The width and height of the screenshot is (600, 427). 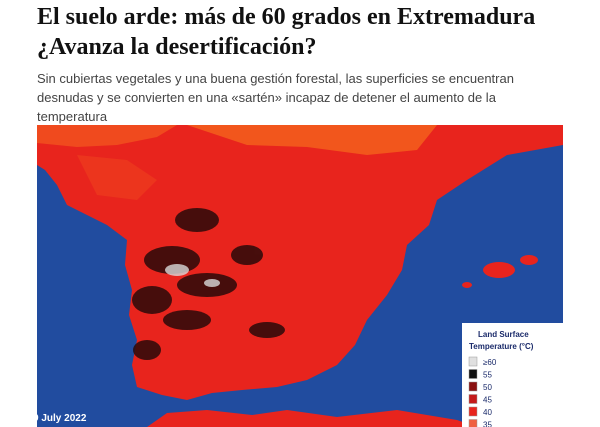 What do you see at coordinates (62, 418) in the screenshot?
I see `map-date: 9 July 2022` at bounding box center [62, 418].